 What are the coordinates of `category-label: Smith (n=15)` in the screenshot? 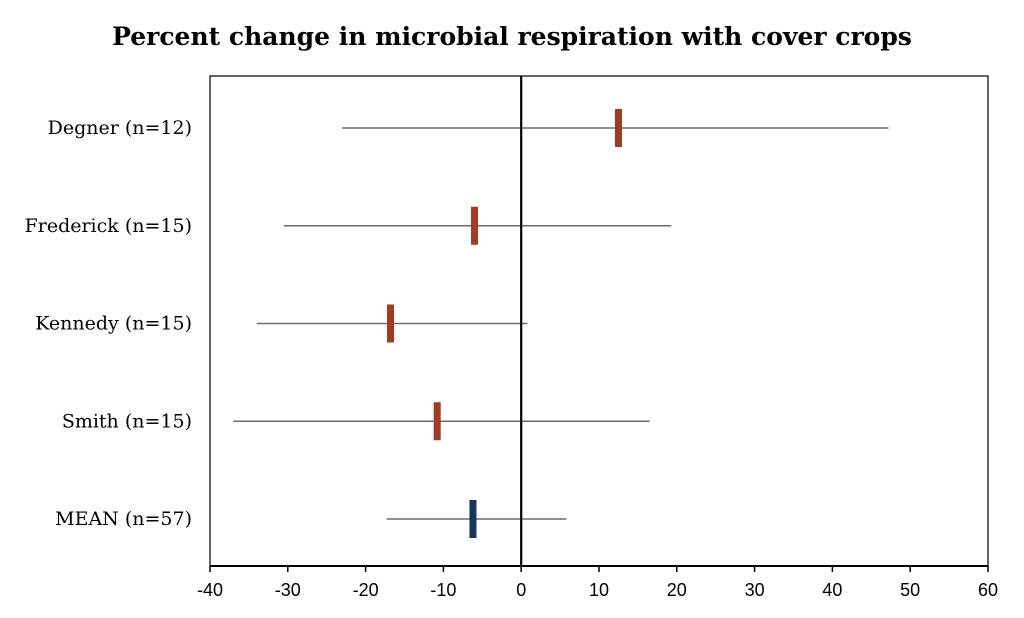 It's located at (127, 421).